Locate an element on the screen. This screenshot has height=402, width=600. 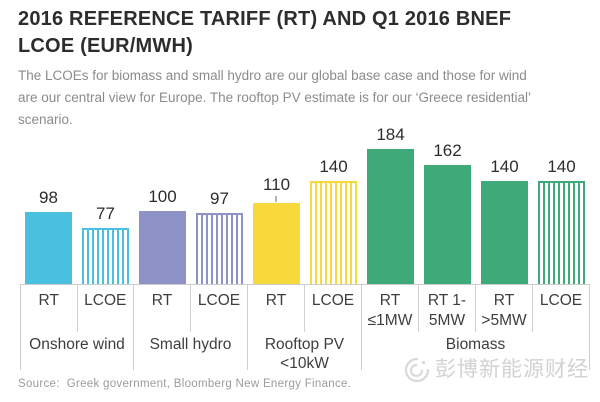
bar-biomass-rt-1mw is located at coordinates (390, 216).